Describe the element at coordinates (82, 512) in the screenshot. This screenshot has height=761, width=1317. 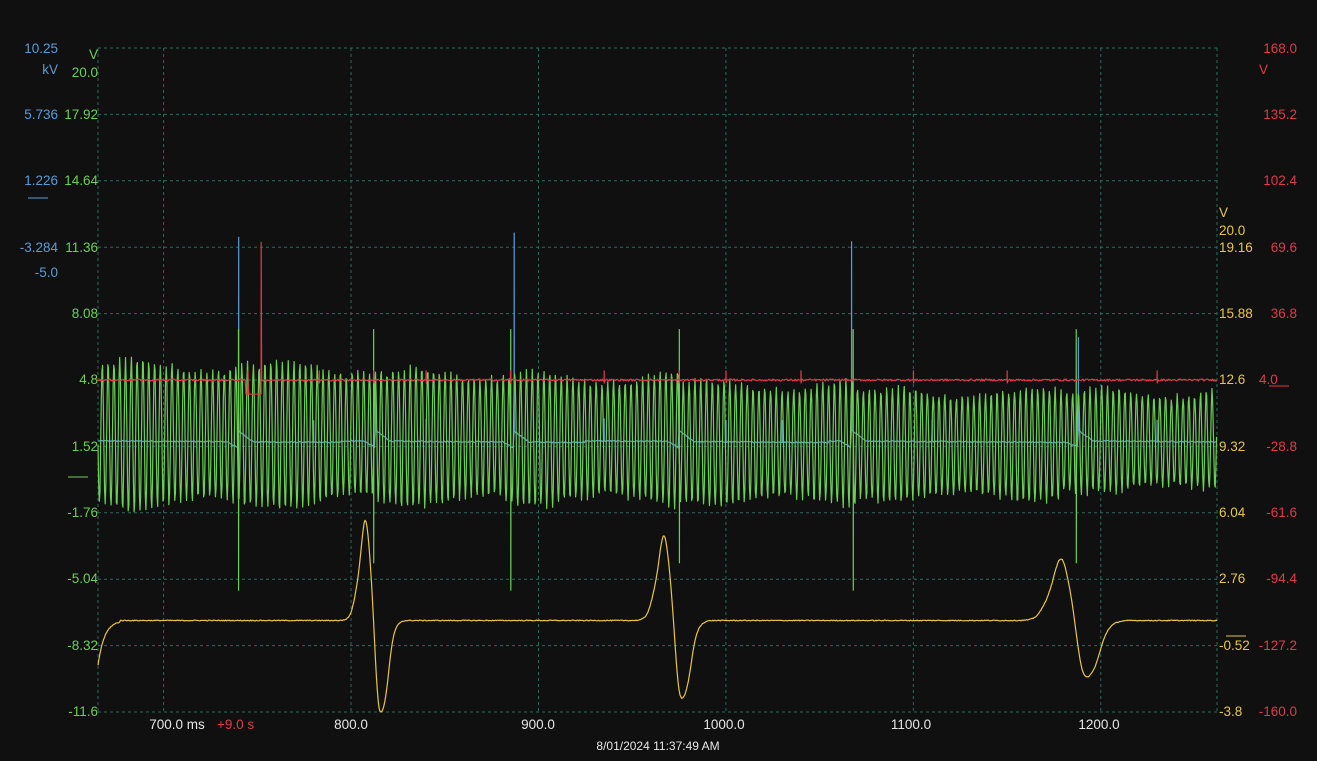
I see `axis-b-tick-label: -1.76` at that location.